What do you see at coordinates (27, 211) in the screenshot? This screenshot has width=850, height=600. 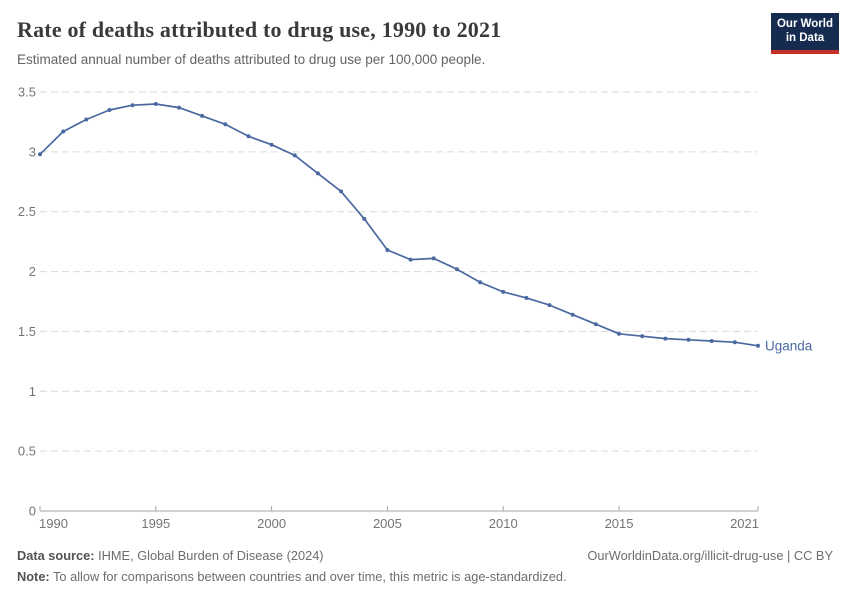 I see `y-tick-label: 2.5` at bounding box center [27, 211].